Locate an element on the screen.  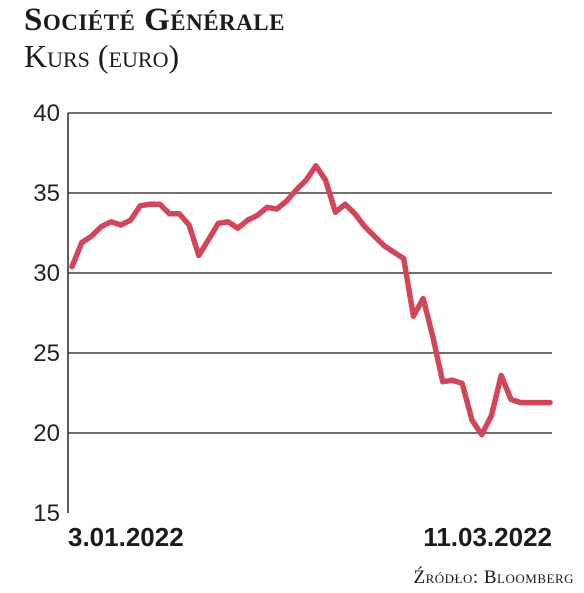
y-tick-label: 35 is located at coordinates (46, 193).